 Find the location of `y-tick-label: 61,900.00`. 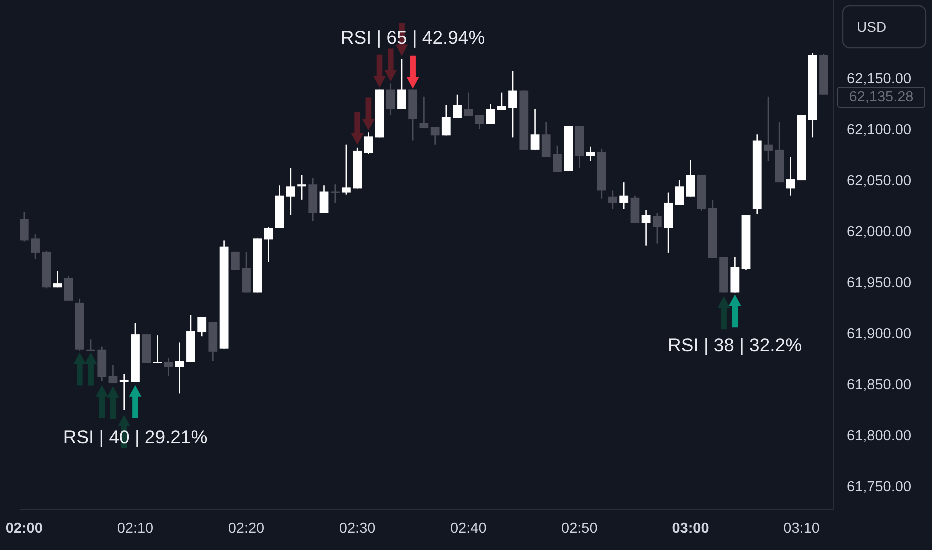

y-tick-label: 61,900.00 is located at coordinates (879, 334).